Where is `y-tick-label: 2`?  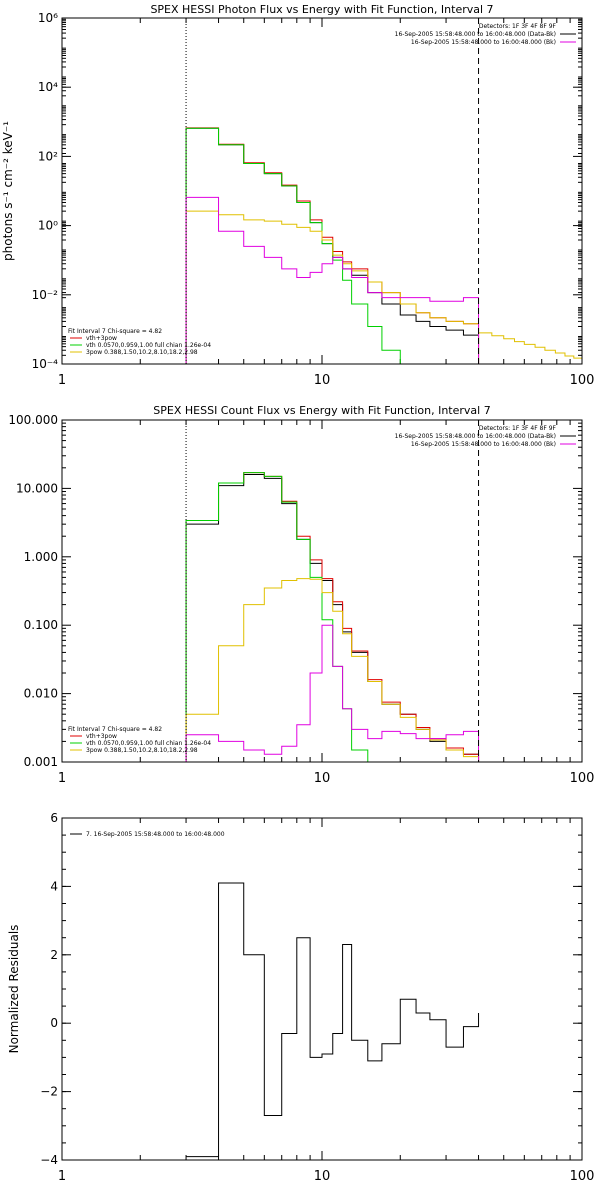
y-tick-label: 2 is located at coordinates (54, 955).